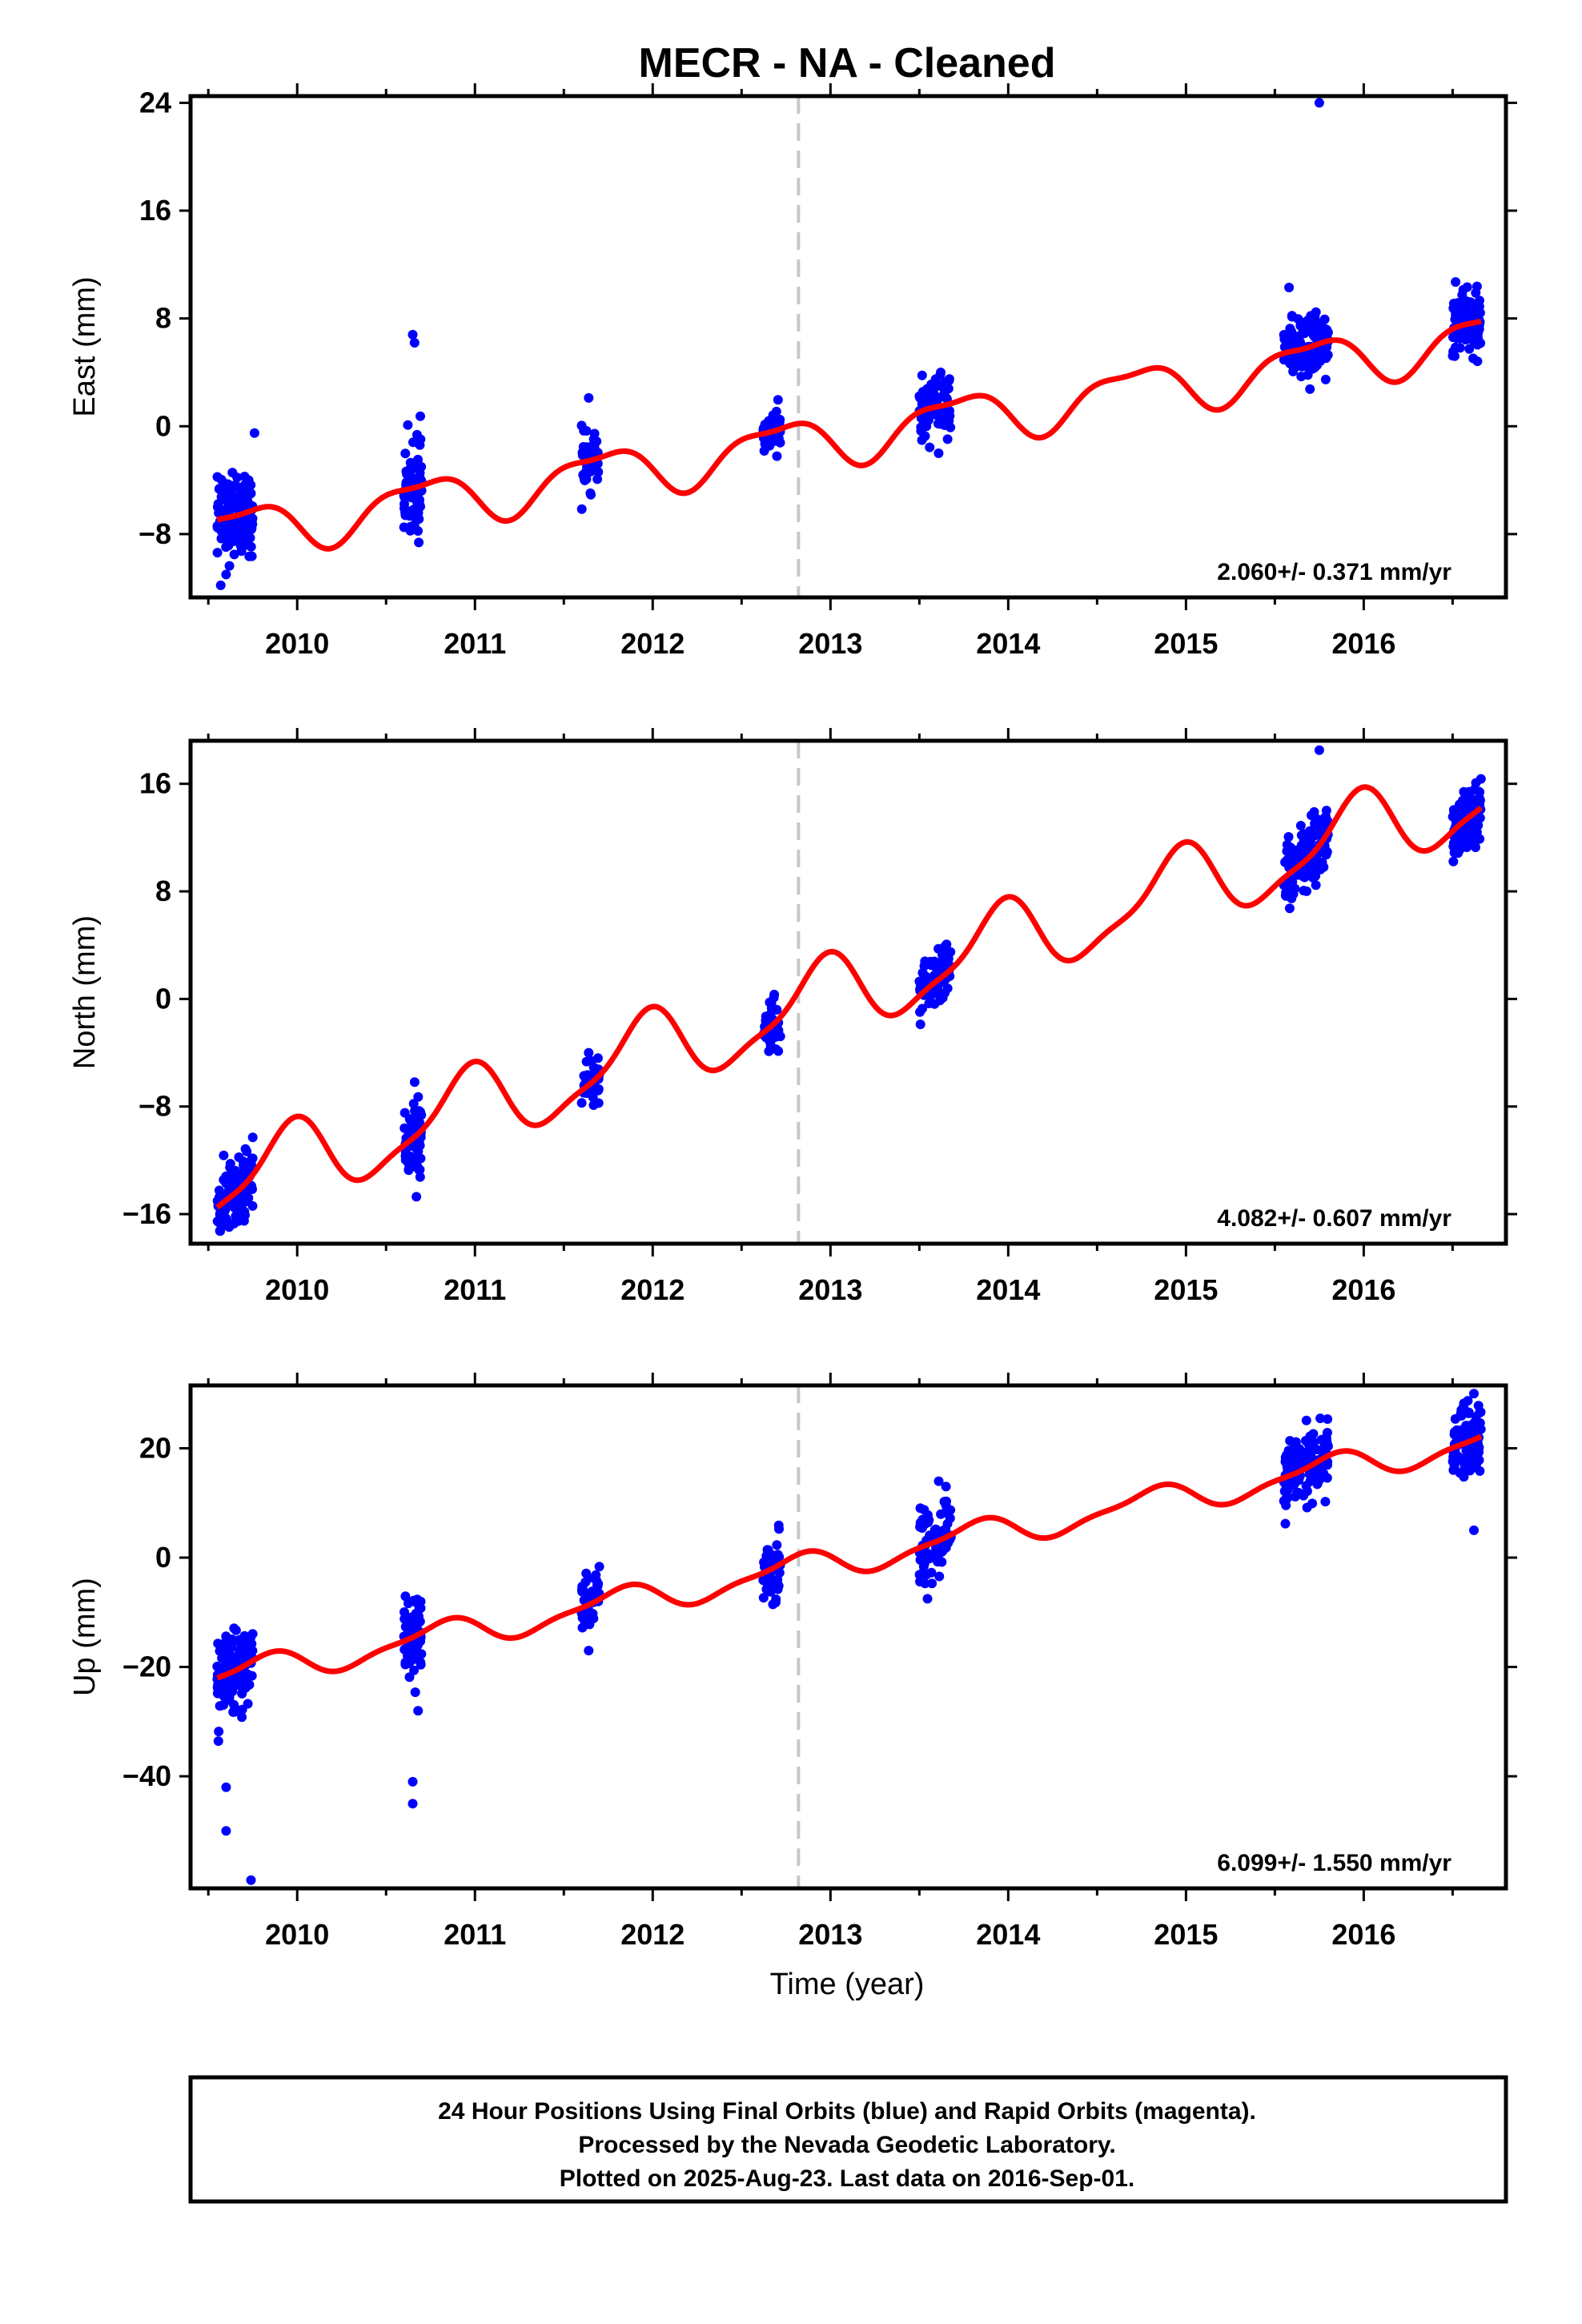 The width and height of the screenshot is (1582, 2324). What do you see at coordinates (85, 1637) in the screenshot?
I see `up-y-axis-label: Up (mm)` at bounding box center [85, 1637].